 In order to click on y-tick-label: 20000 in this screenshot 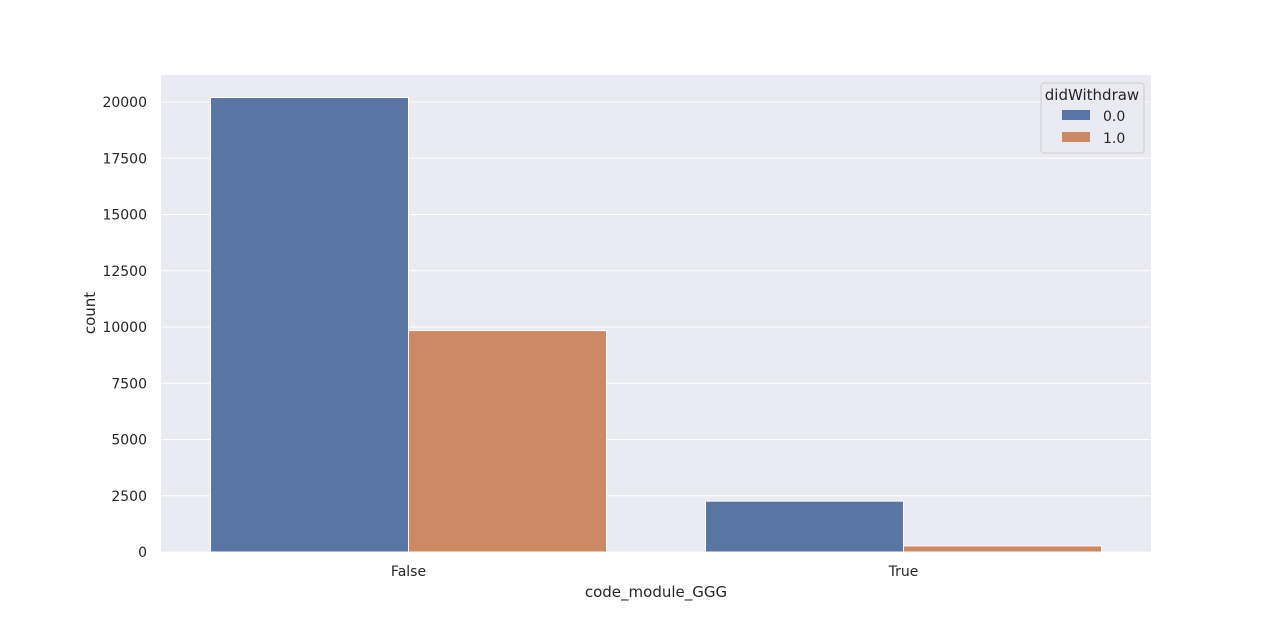, I will do `click(124, 103)`.